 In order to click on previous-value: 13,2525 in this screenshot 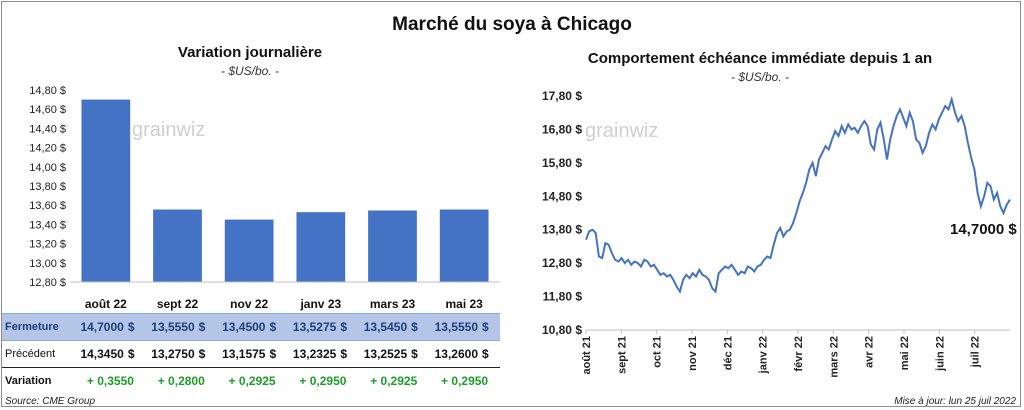, I will do `click(383, 354)`.